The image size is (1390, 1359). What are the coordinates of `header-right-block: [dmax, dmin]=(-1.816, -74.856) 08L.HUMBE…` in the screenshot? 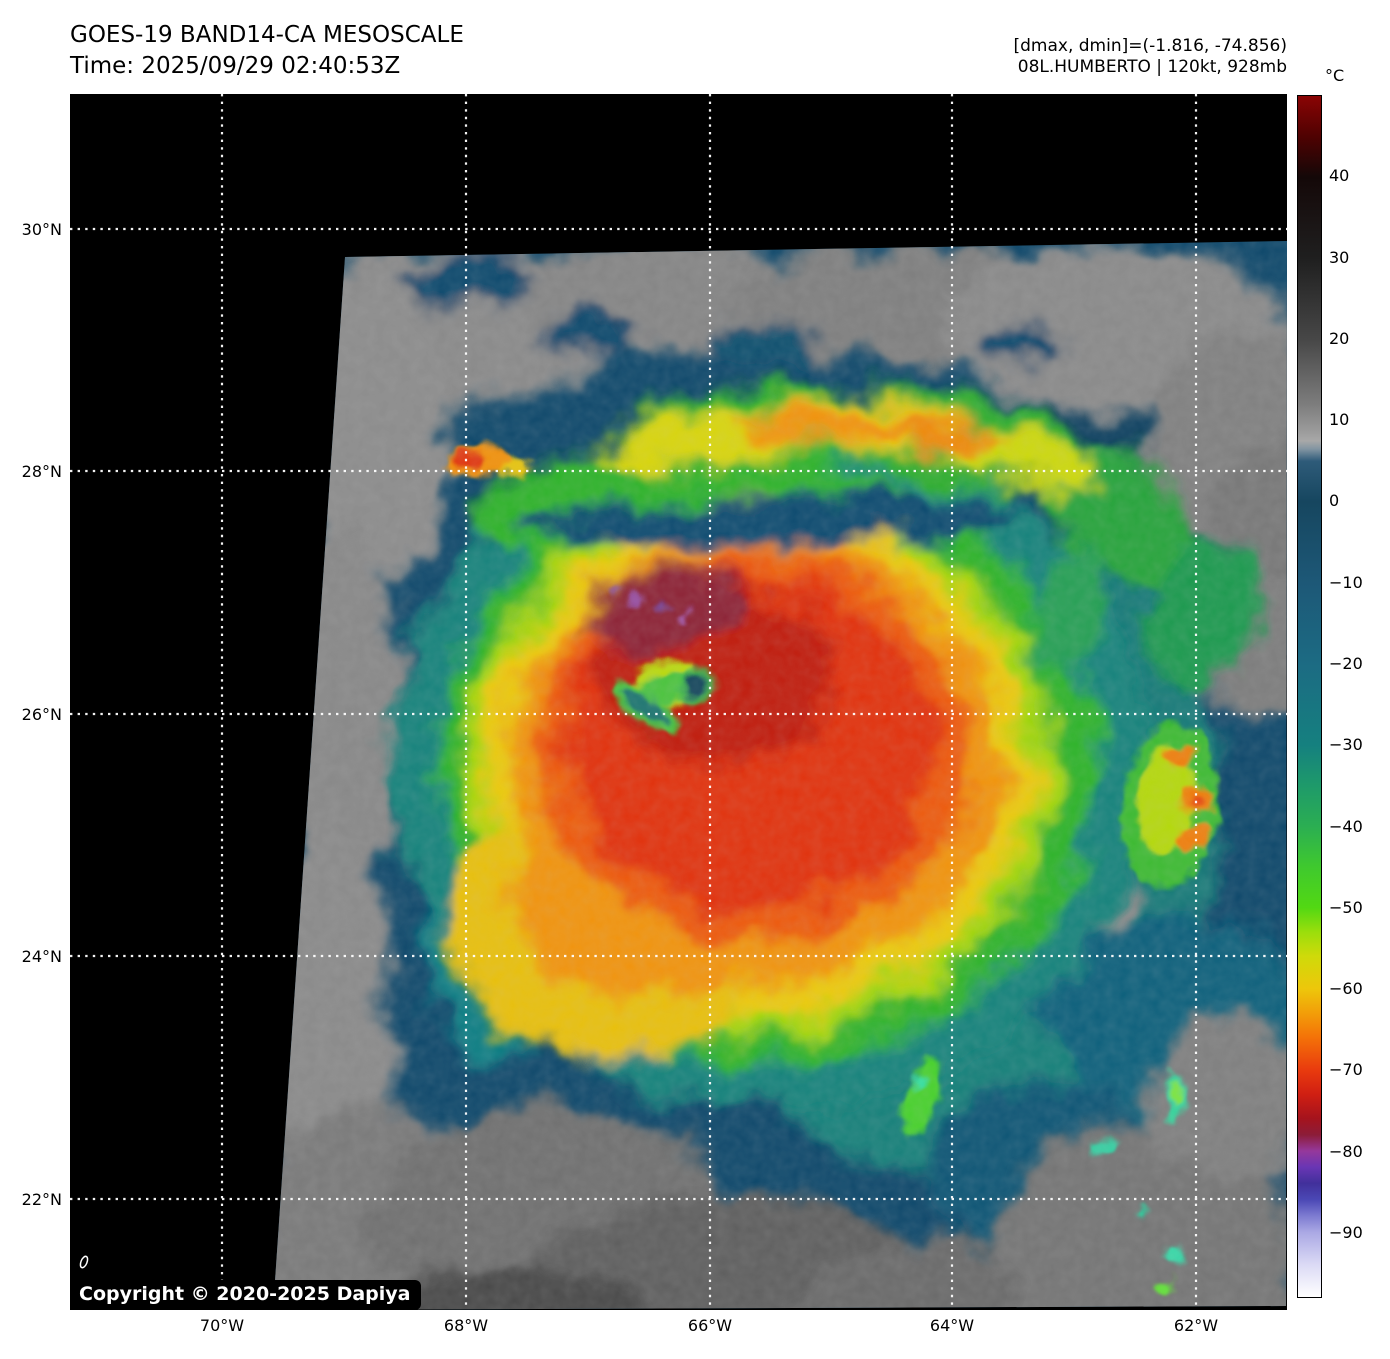 It's located at (1151, 57).